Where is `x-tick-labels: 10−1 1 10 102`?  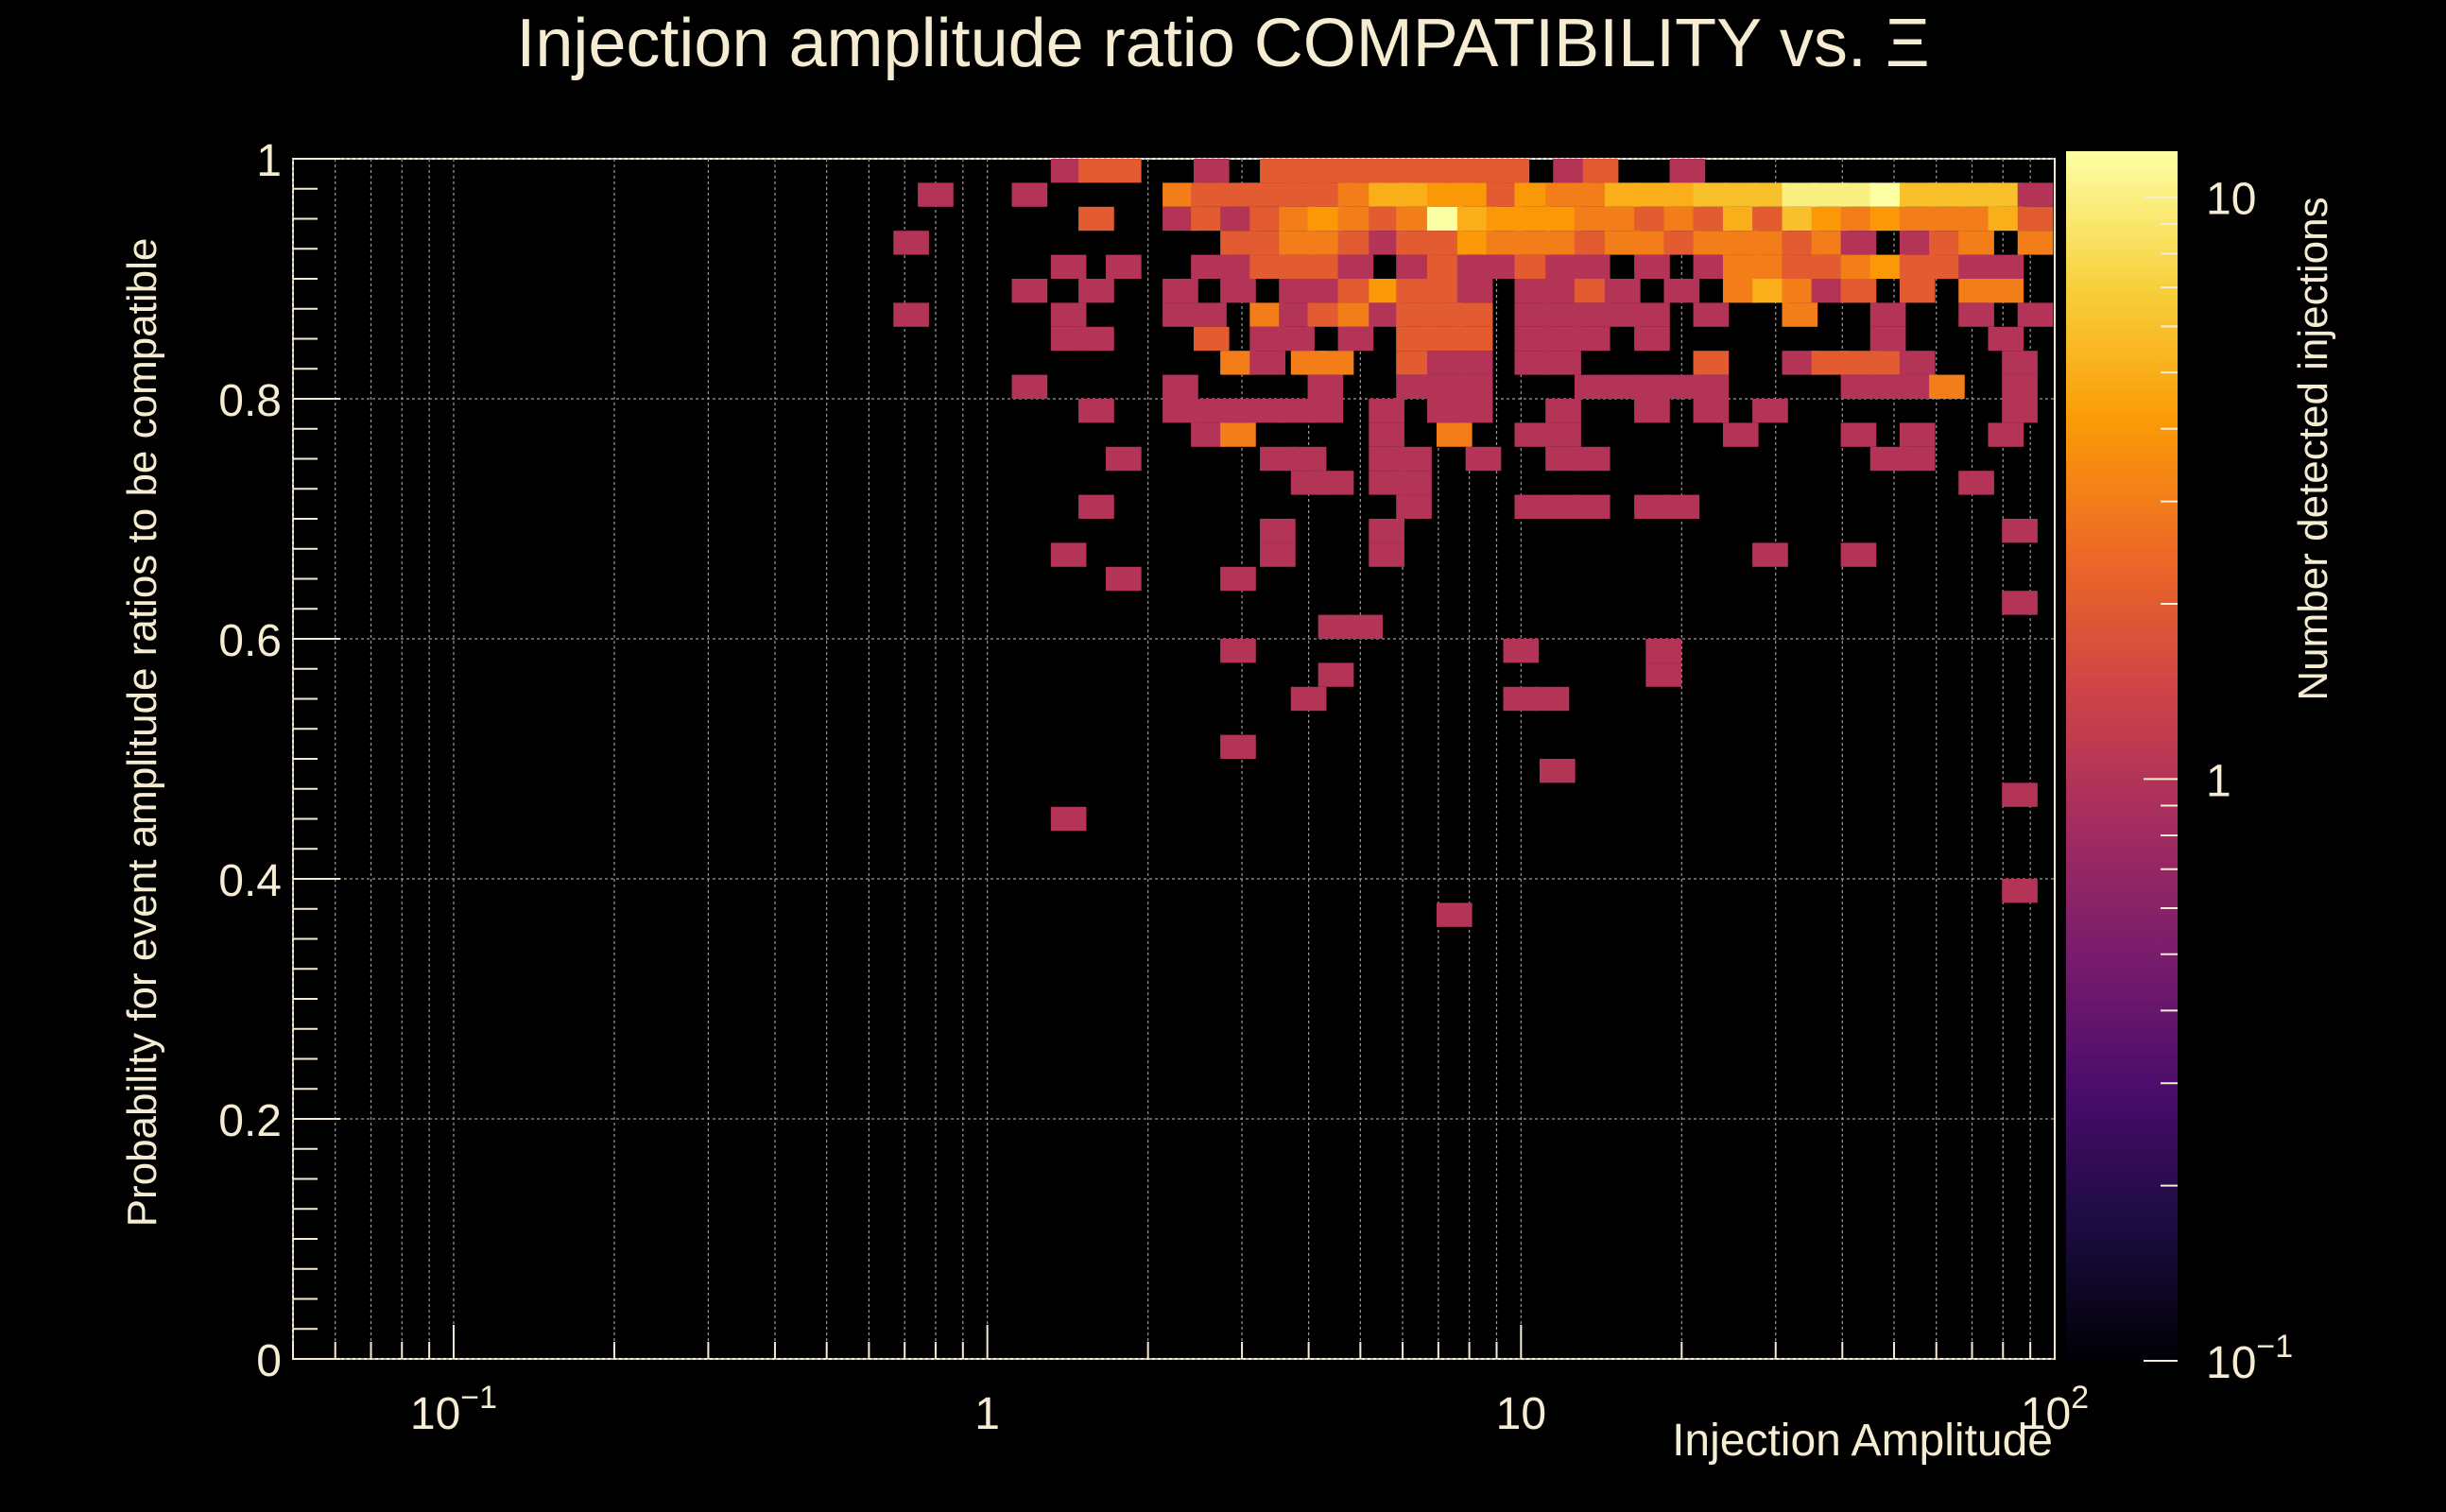 x-tick-labels: 10−1 1 10 102 is located at coordinates (1249, 1409).